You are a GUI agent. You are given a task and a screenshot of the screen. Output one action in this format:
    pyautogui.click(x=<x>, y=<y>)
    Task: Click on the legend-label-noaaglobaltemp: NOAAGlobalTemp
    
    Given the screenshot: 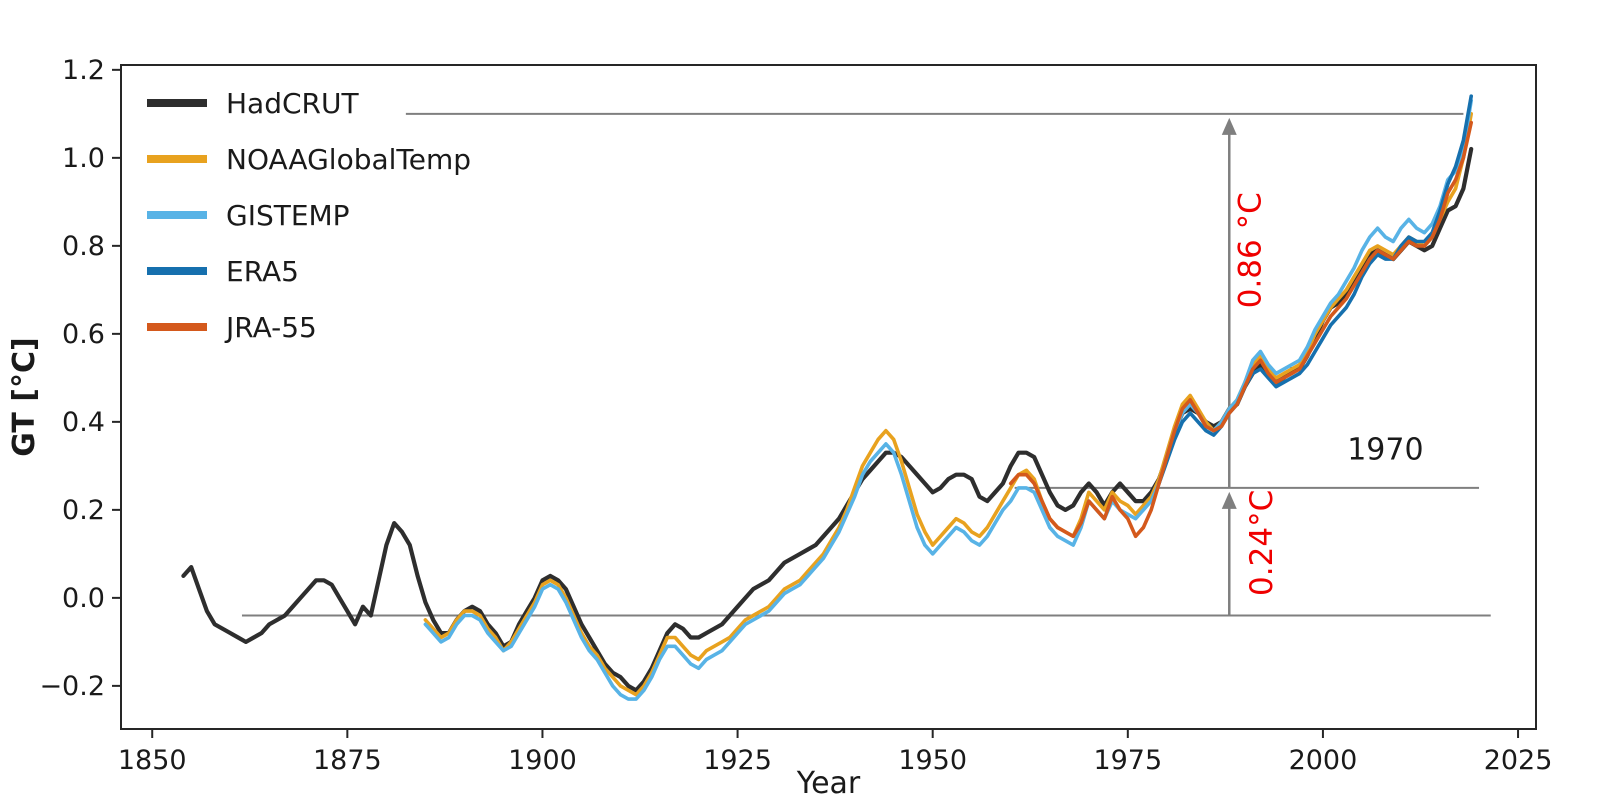 What is the action you would take?
    pyautogui.click(x=348, y=159)
    